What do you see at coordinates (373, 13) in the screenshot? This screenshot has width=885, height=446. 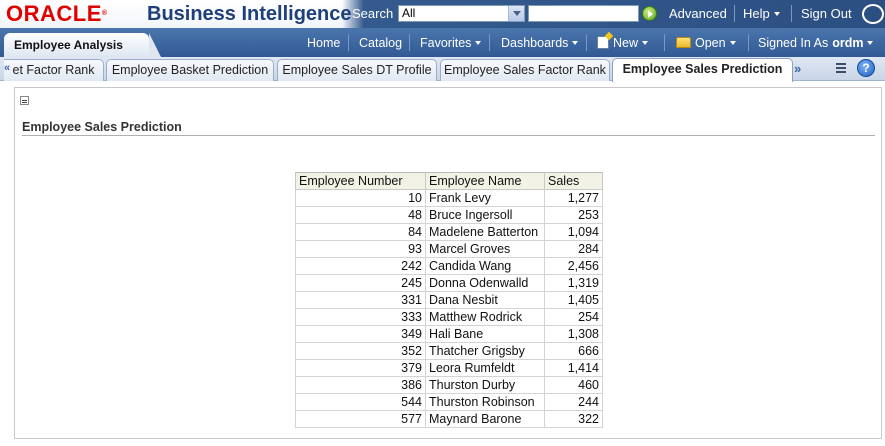 I see `search-label: Search` at bounding box center [373, 13].